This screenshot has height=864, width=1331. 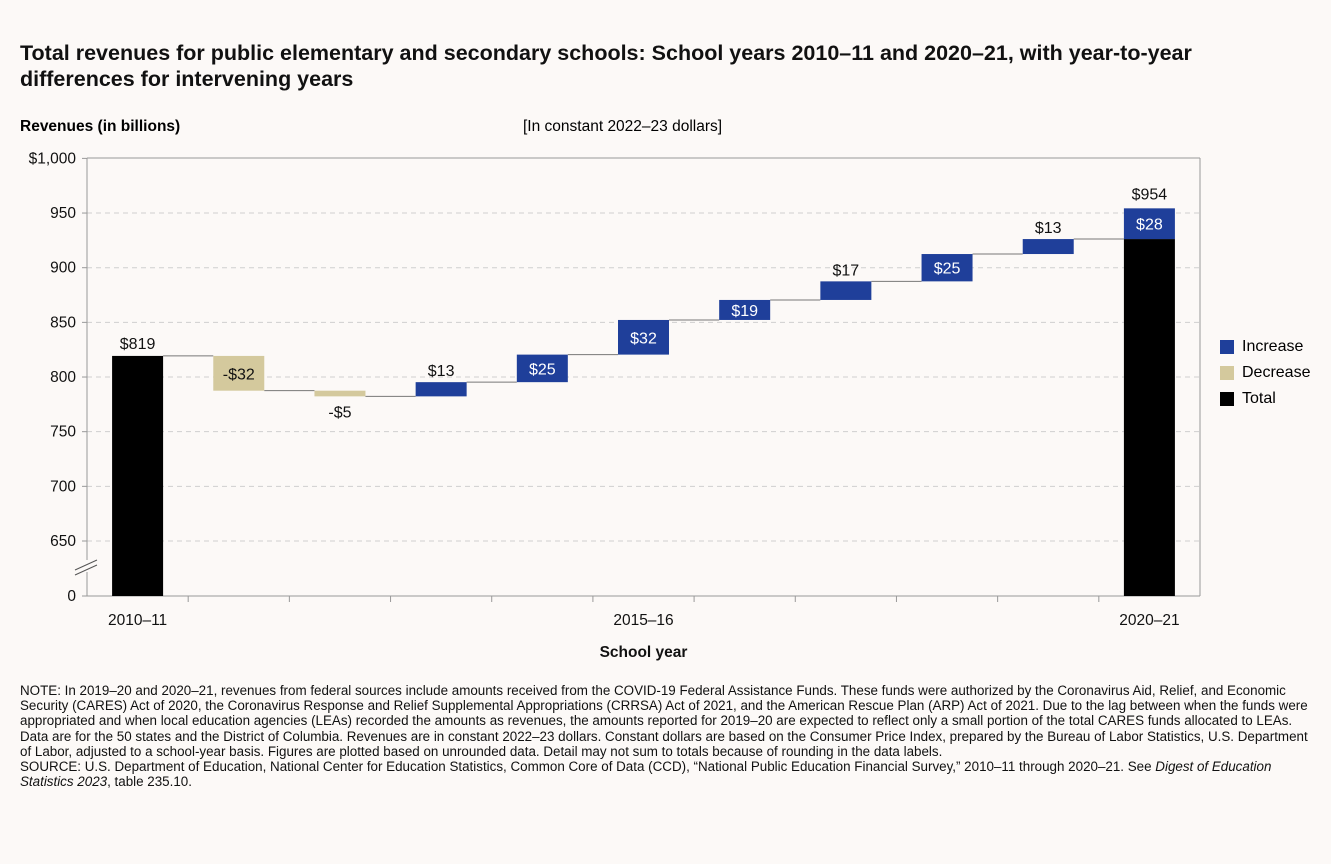 I want to click on source-publication: Digest of Education Statistics 2023, so click(x=646, y=774).